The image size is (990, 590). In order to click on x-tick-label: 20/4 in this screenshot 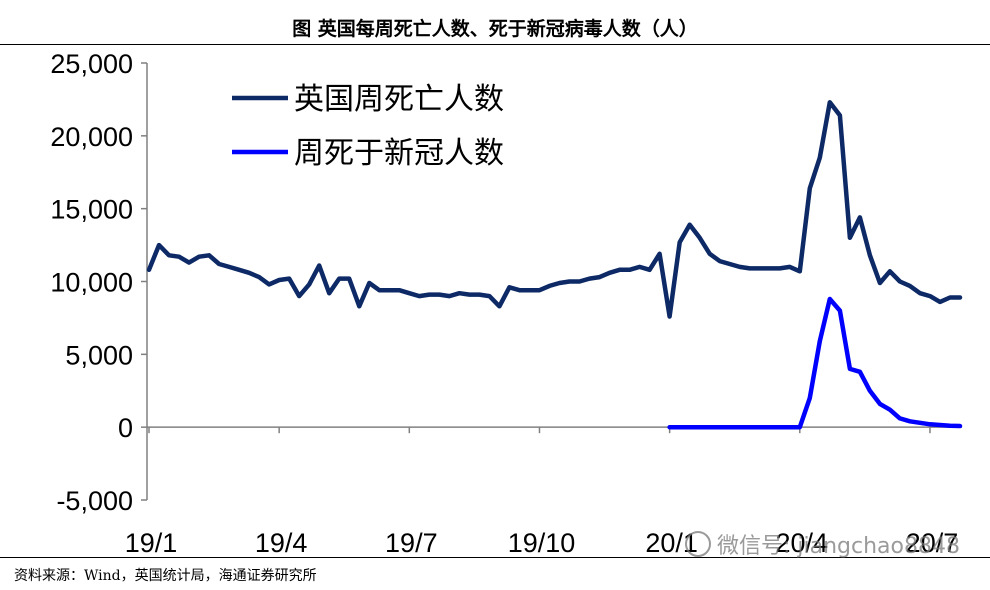, I will do `click(802, 543)`.